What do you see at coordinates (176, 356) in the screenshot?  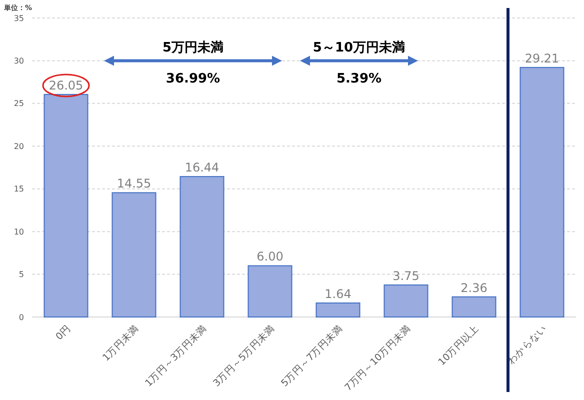 I see `x-tick-label: 1万円～3万円未満` at bounding box center [176, 356].